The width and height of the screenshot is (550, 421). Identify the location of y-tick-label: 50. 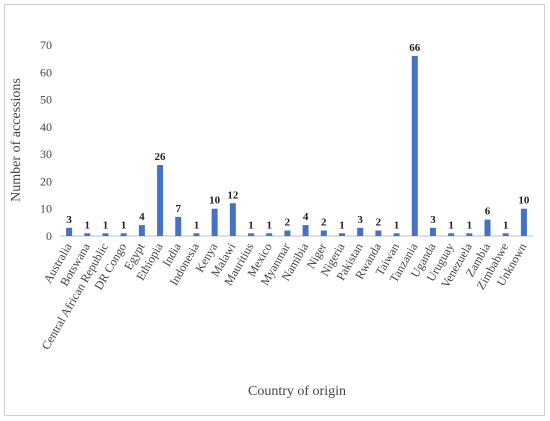
(46, 100).